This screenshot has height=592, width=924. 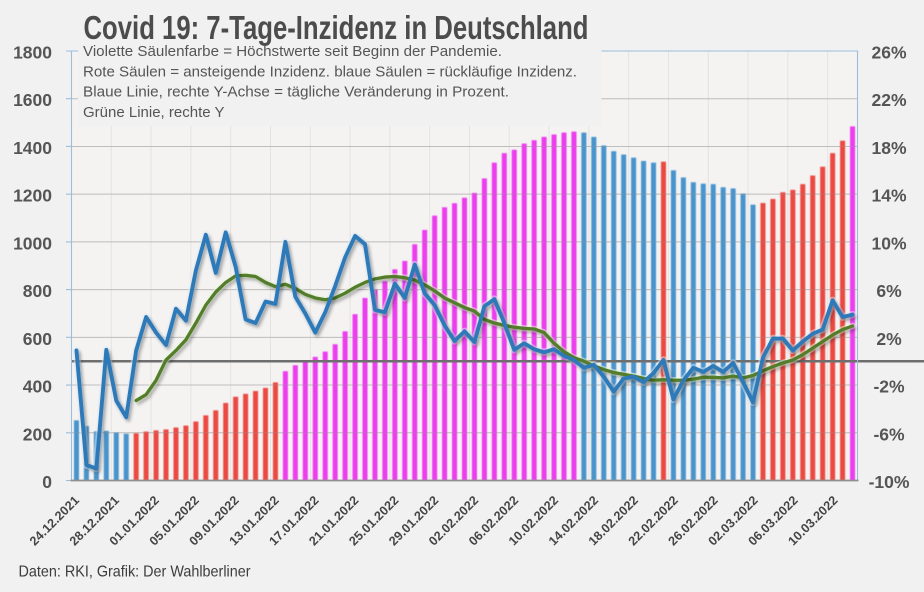 I want to click on svg-text: 1000, so click(x=32, y=243).